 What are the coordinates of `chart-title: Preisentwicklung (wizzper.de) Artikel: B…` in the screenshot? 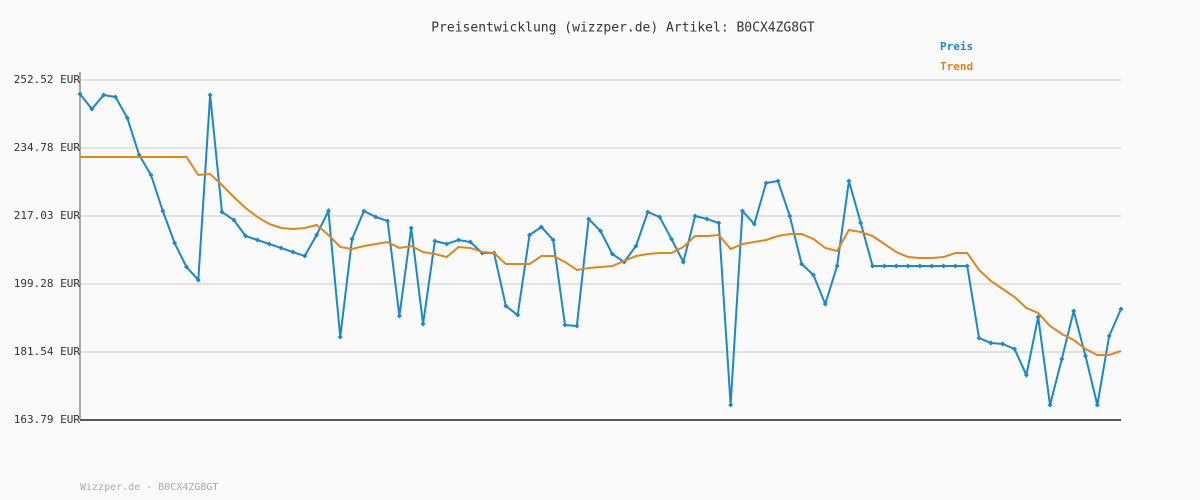 It's located at (623, 28).